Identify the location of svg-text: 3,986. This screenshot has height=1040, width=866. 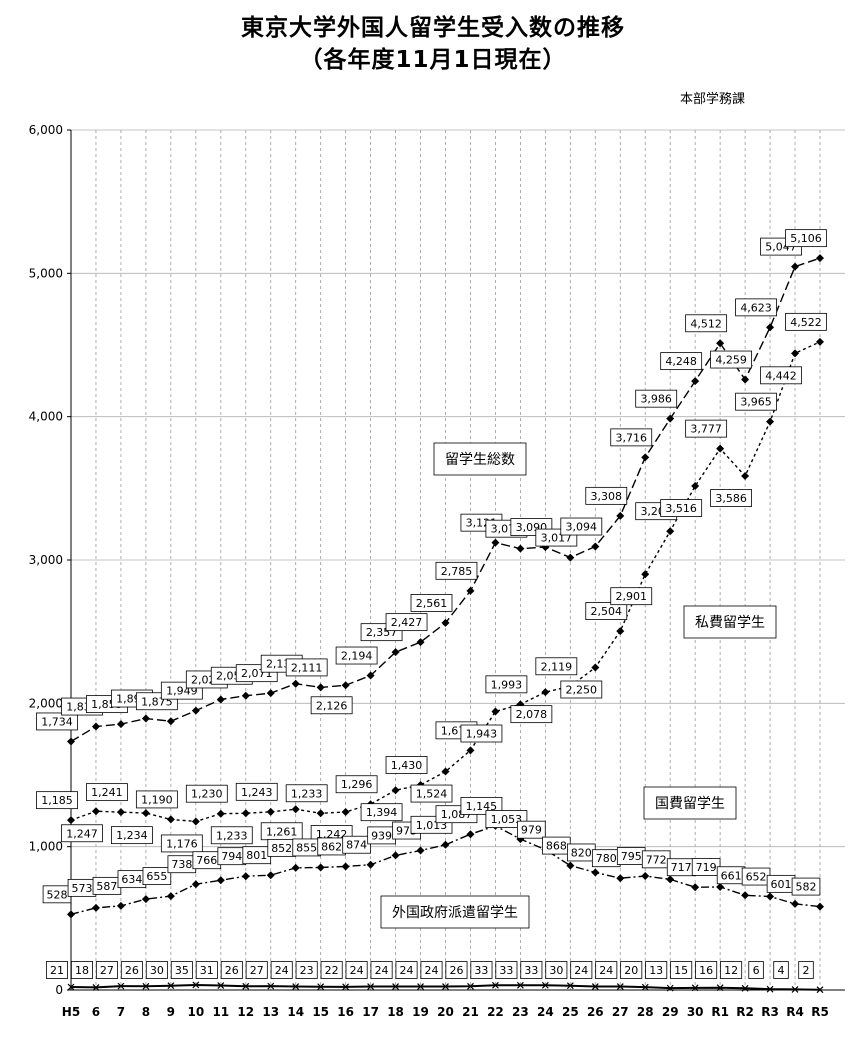
(656, 399).